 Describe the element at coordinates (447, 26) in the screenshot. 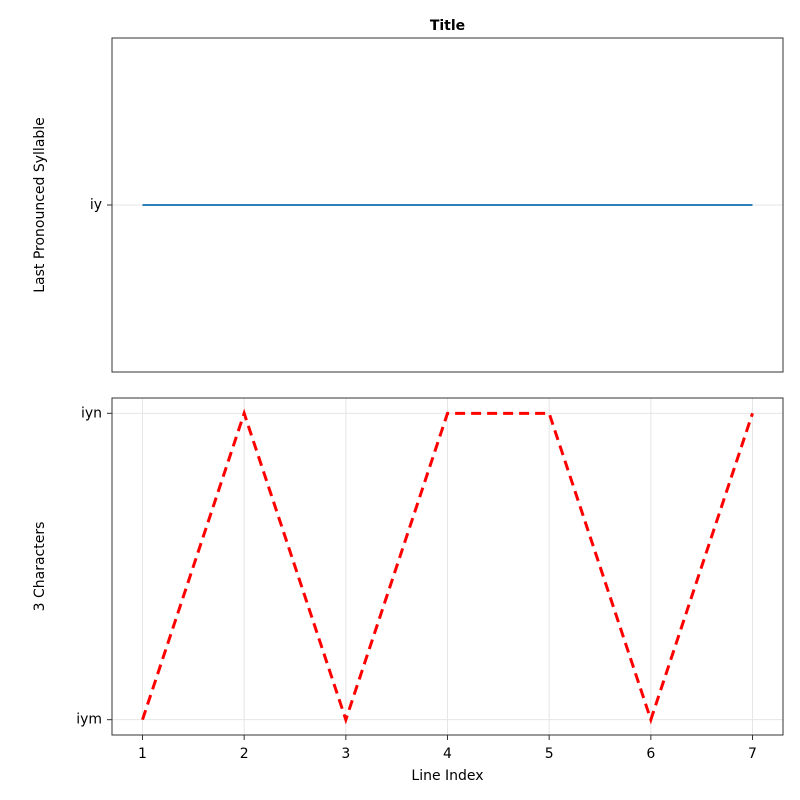

I see `chart-title: Title` at that location.